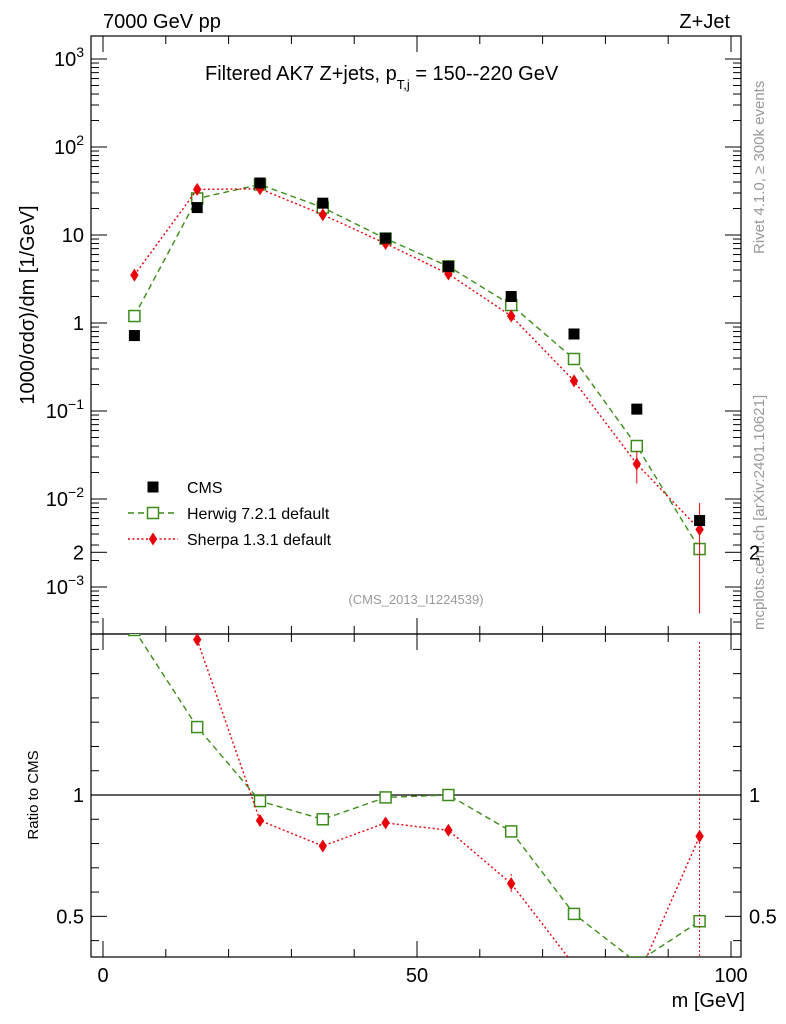  Describe the element at coordinates (76, 404) in the screenshot. I see `y-tick-label-exp: −1` at that location.